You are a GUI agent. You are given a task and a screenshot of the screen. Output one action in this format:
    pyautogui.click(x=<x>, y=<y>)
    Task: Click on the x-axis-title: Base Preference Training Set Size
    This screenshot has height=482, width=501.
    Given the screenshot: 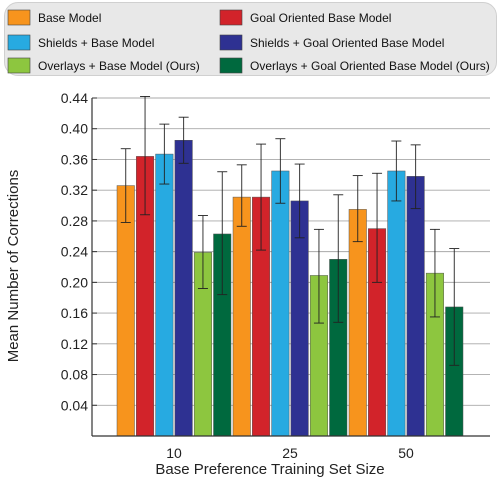 What is the action you would take?
    pyautogui.click(x=269, y=469)
    